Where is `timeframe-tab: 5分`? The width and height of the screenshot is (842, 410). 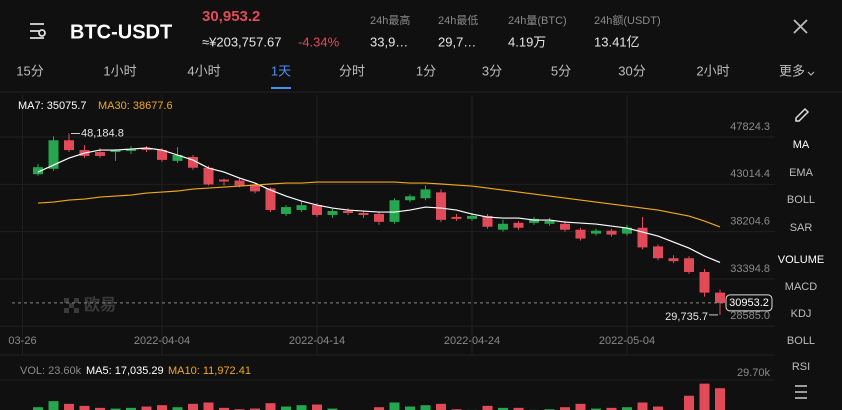
timeframe-tab: 5分 is located at coordinates (561, 70).